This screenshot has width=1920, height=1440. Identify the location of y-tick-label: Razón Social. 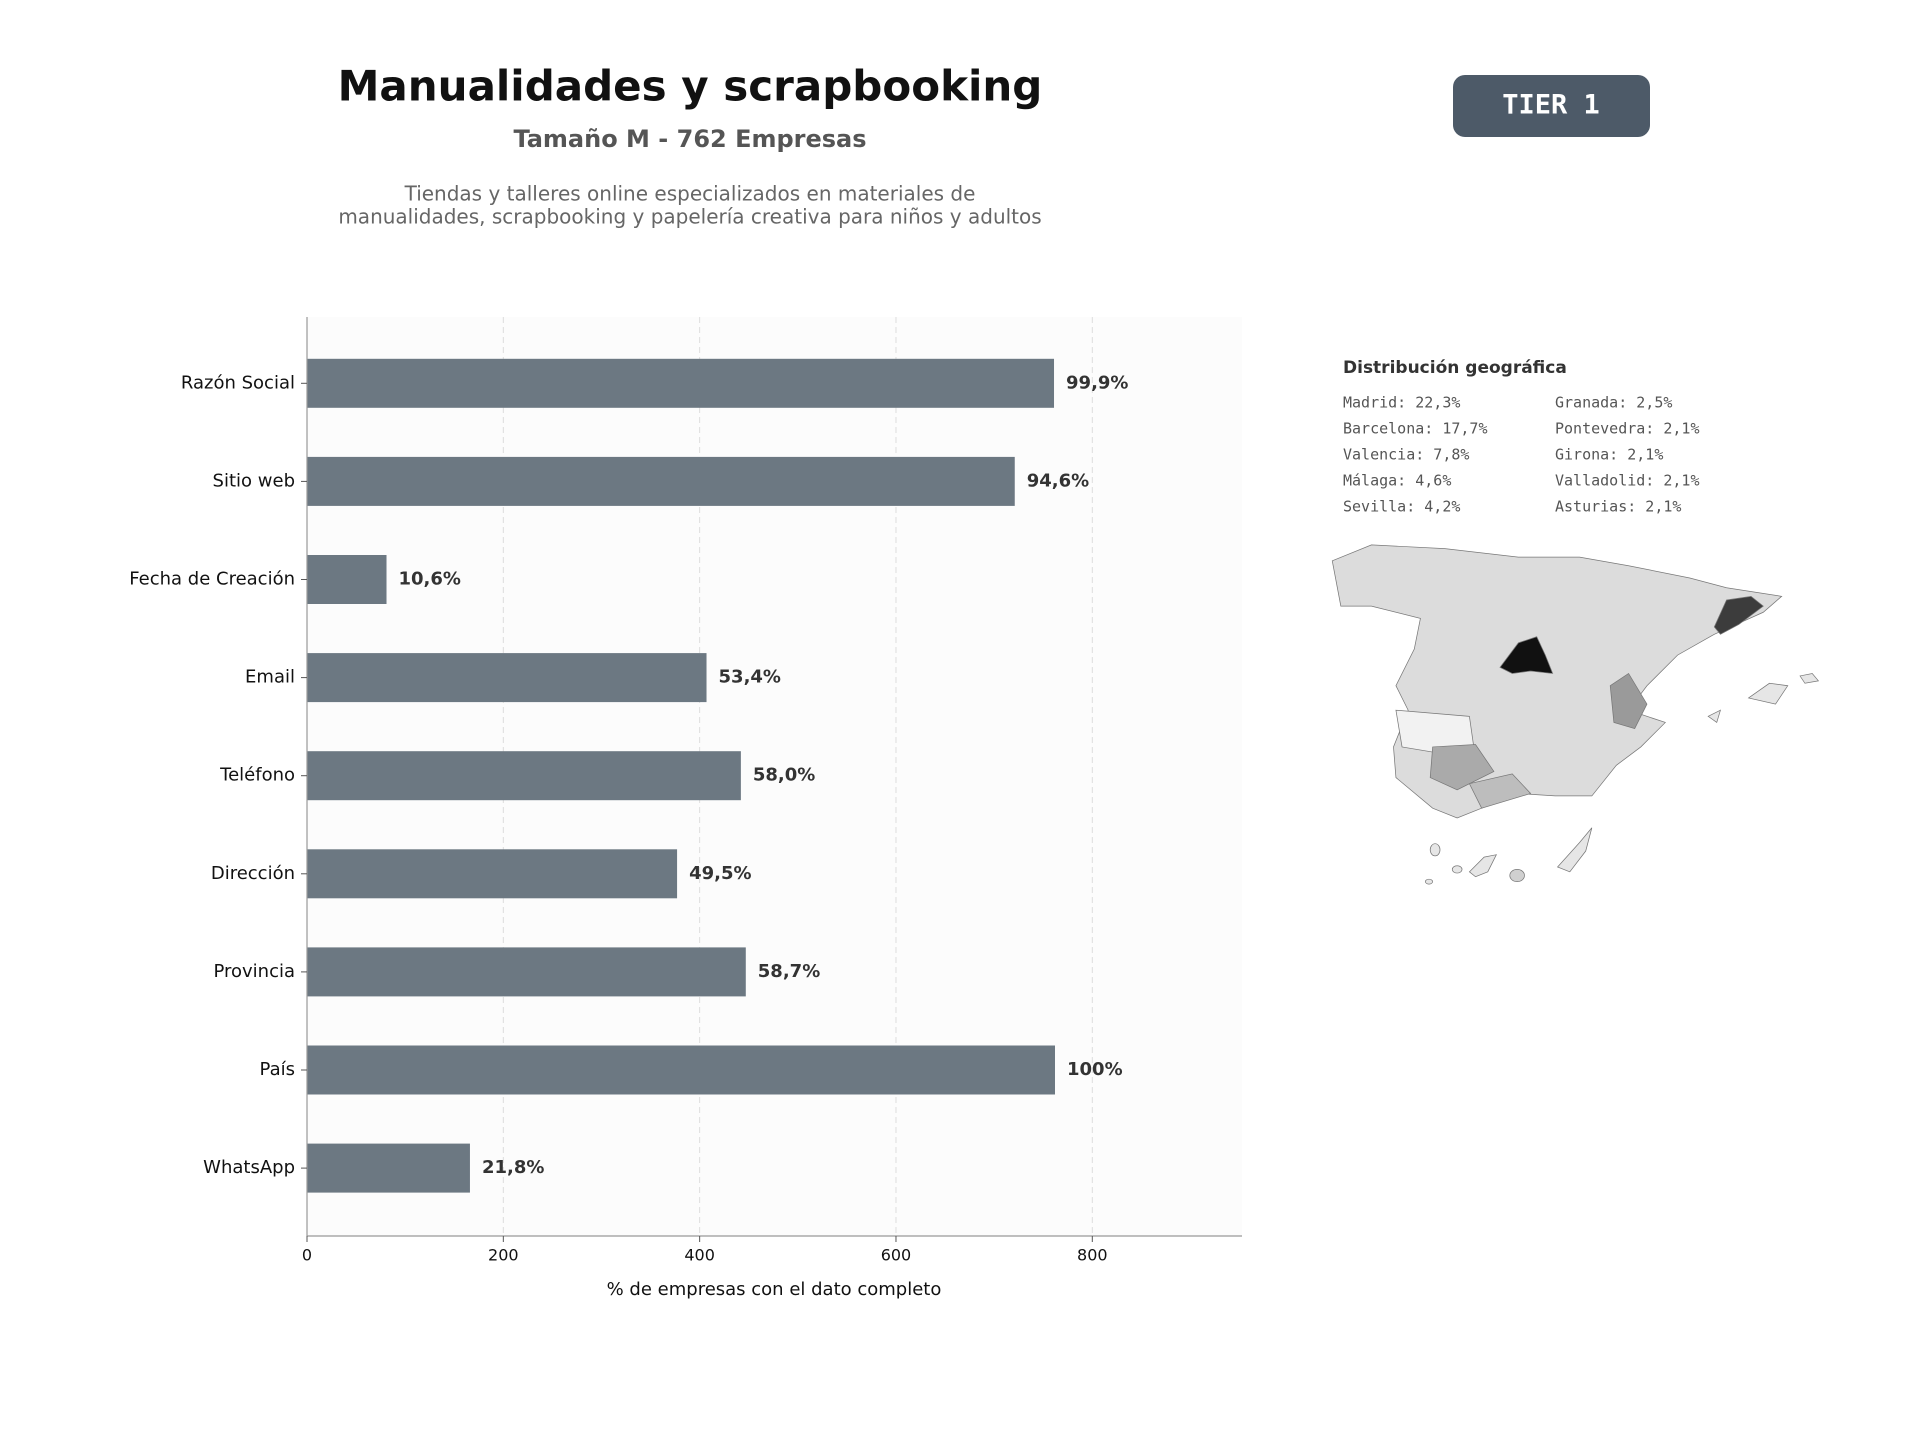
(238, 382).